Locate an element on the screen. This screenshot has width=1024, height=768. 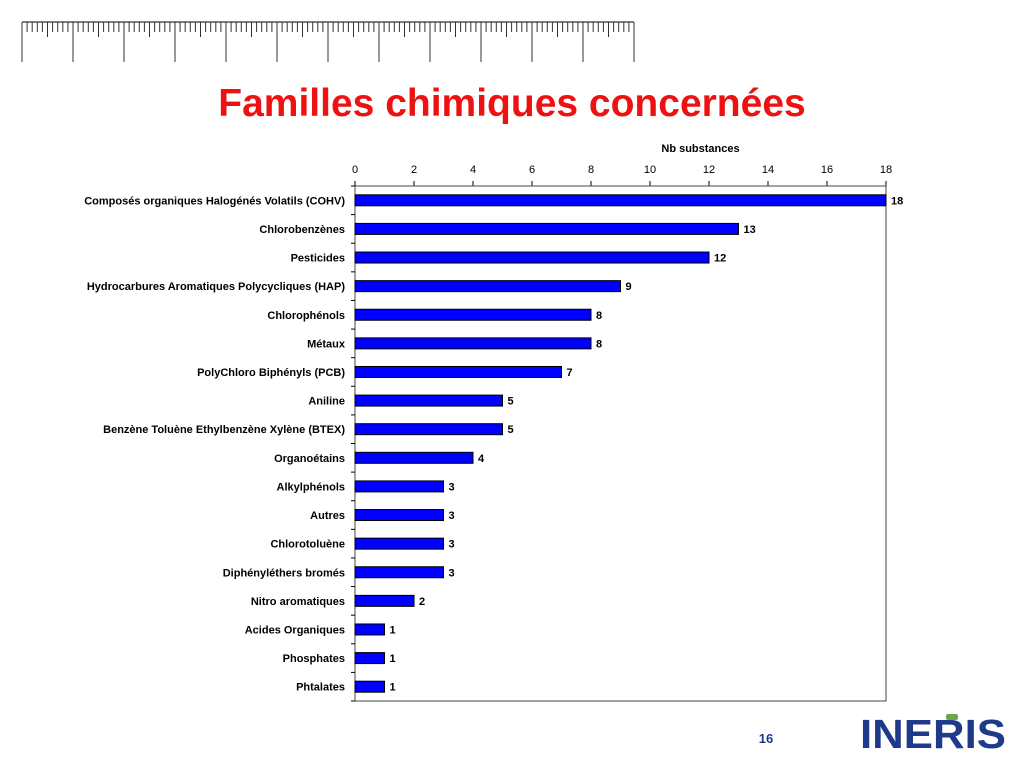
data-label: 7 is located at coordinates (570, 373).